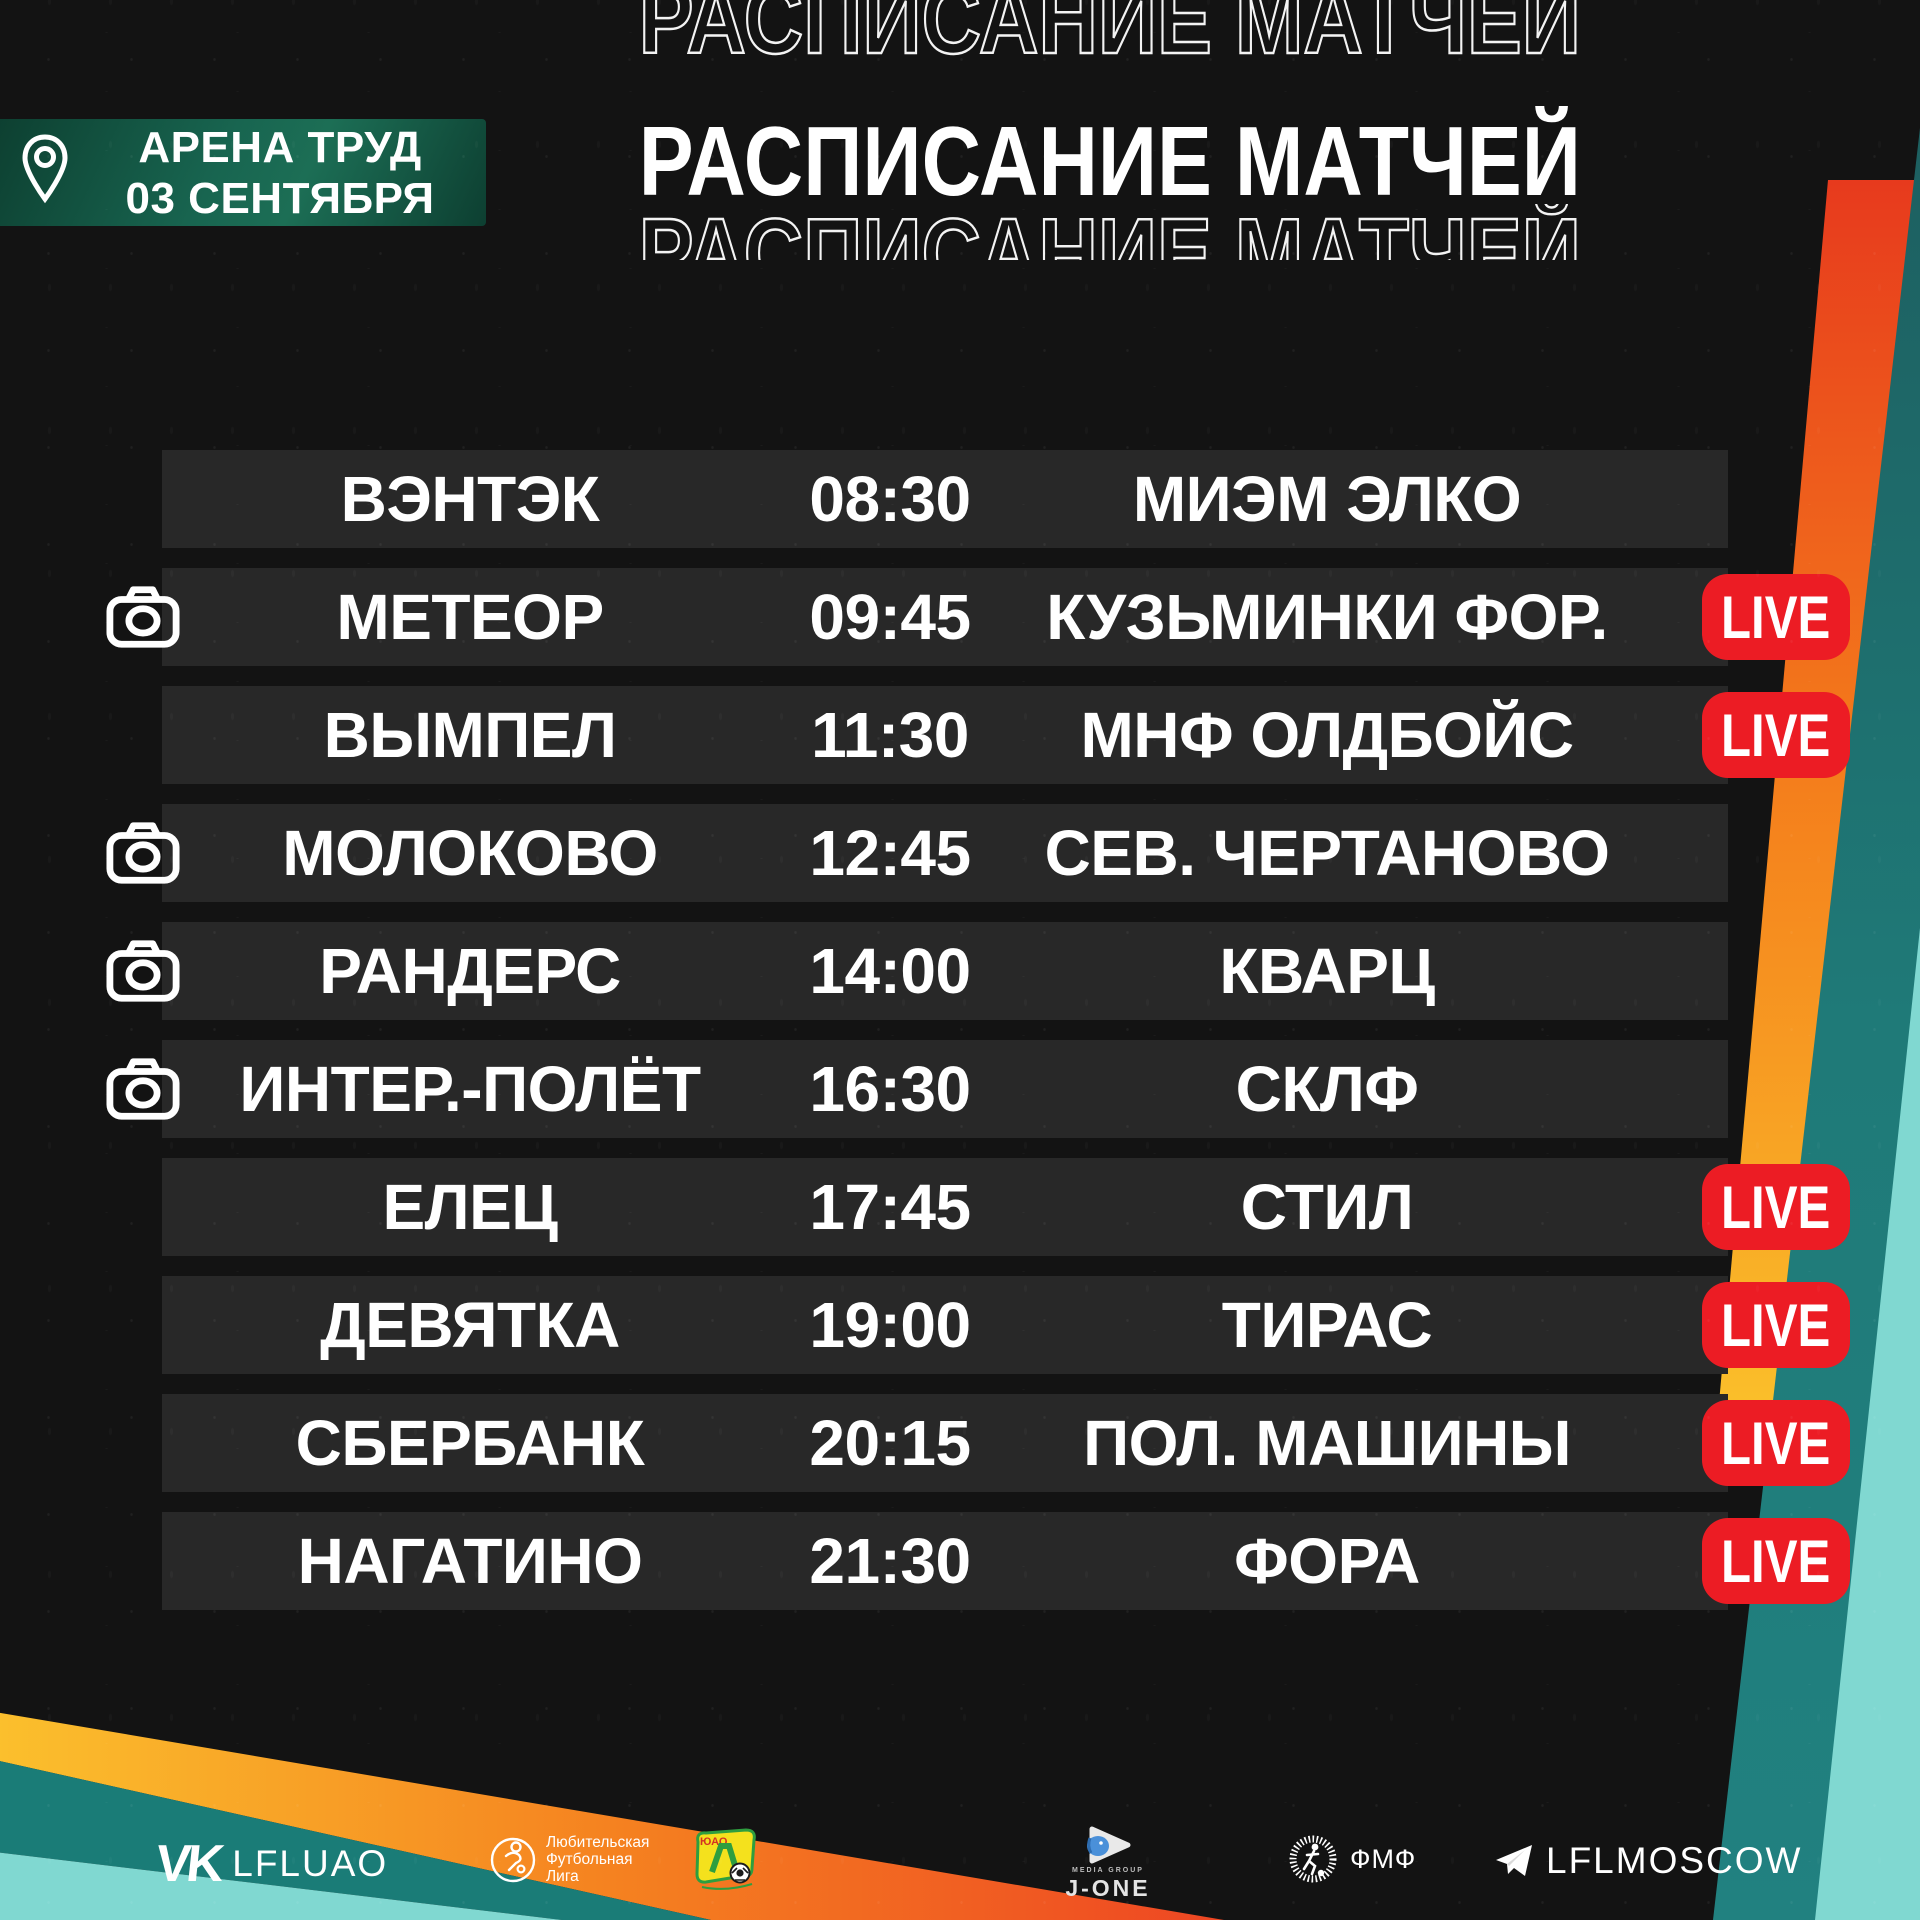 This screenshot has width=1920, height=1920. I want to click on footer-uao-league: ЮАО, so click(726, 1860).